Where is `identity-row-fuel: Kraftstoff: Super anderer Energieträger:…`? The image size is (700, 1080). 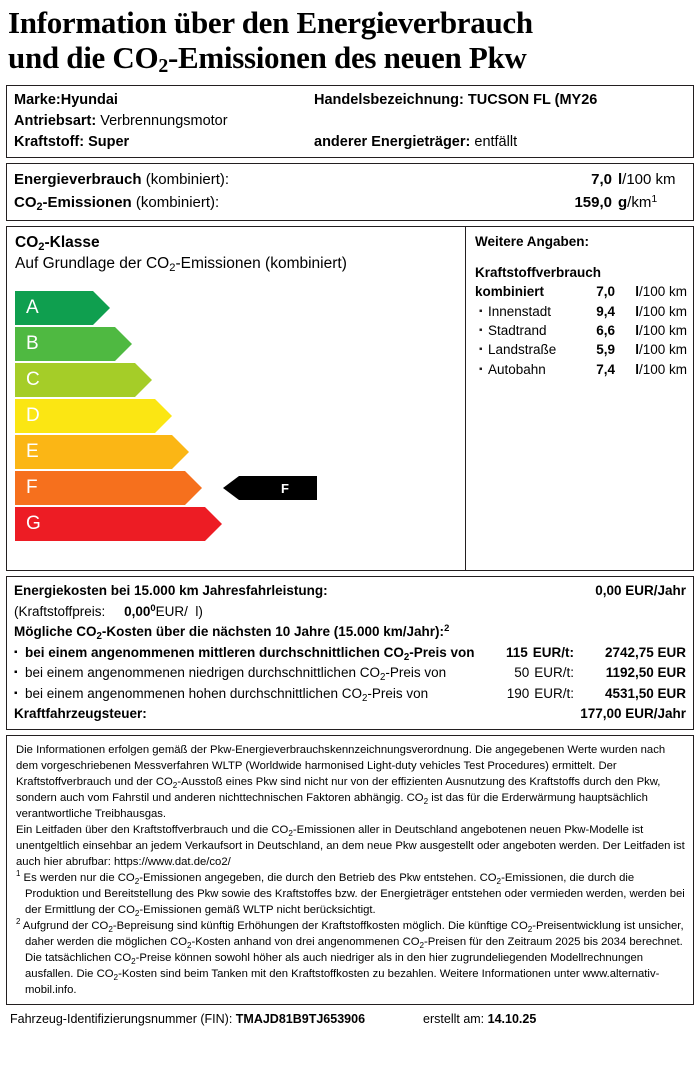
identity-row-fuel: Kraftstoff: Super anderer Energieträger:… is located at coordinates (350, 142).